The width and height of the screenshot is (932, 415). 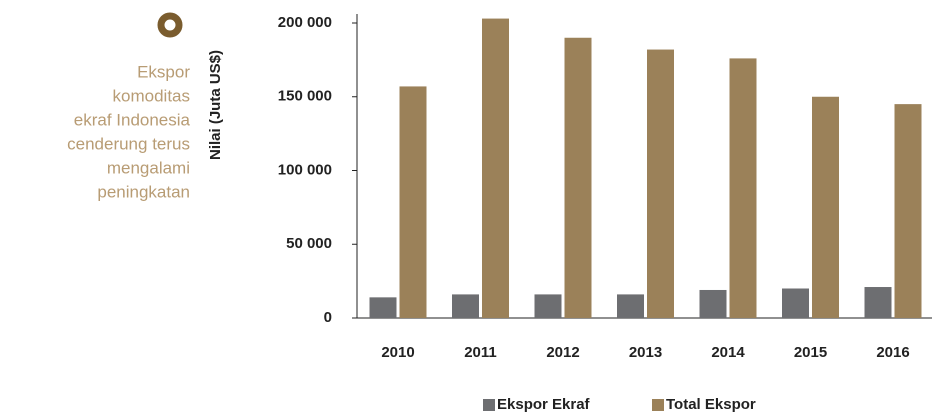 I want to click on x-tick-label: 2011, so click(x=480, y=352).